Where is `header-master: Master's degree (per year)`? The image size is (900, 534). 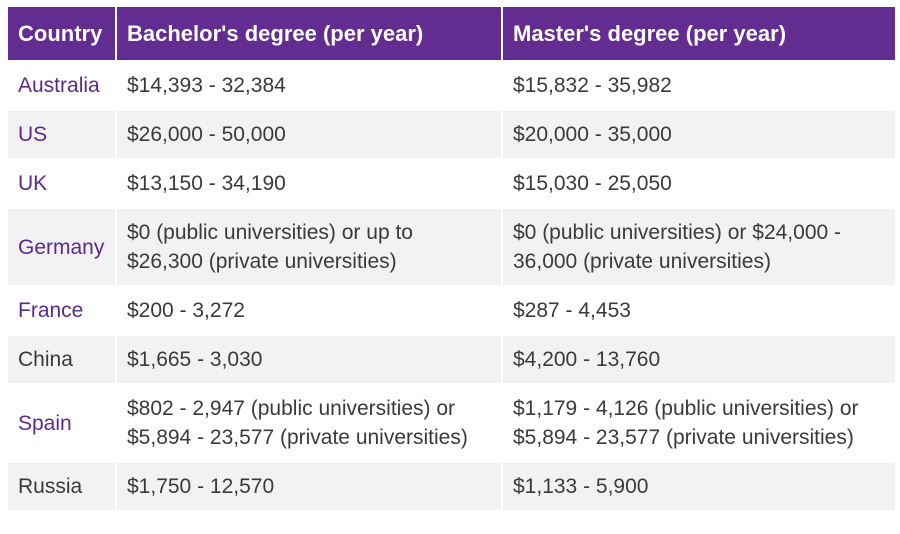 header-master: Master's degree (per year) is located at coordinates (699, 33).